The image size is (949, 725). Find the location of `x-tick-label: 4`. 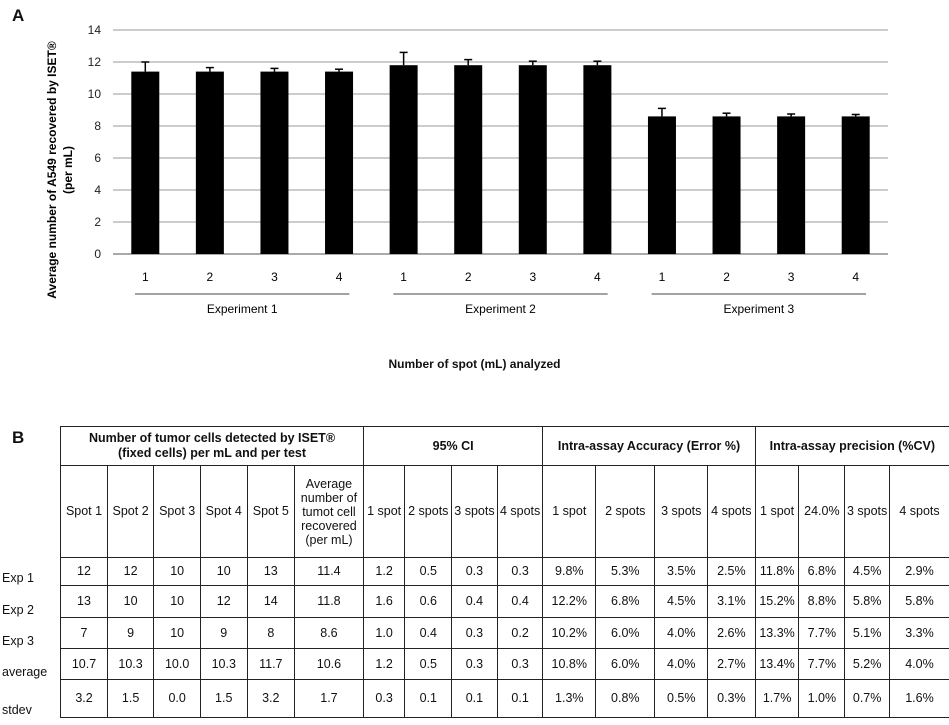

x-tick-label: 4 is located at coordinates (855, 277).